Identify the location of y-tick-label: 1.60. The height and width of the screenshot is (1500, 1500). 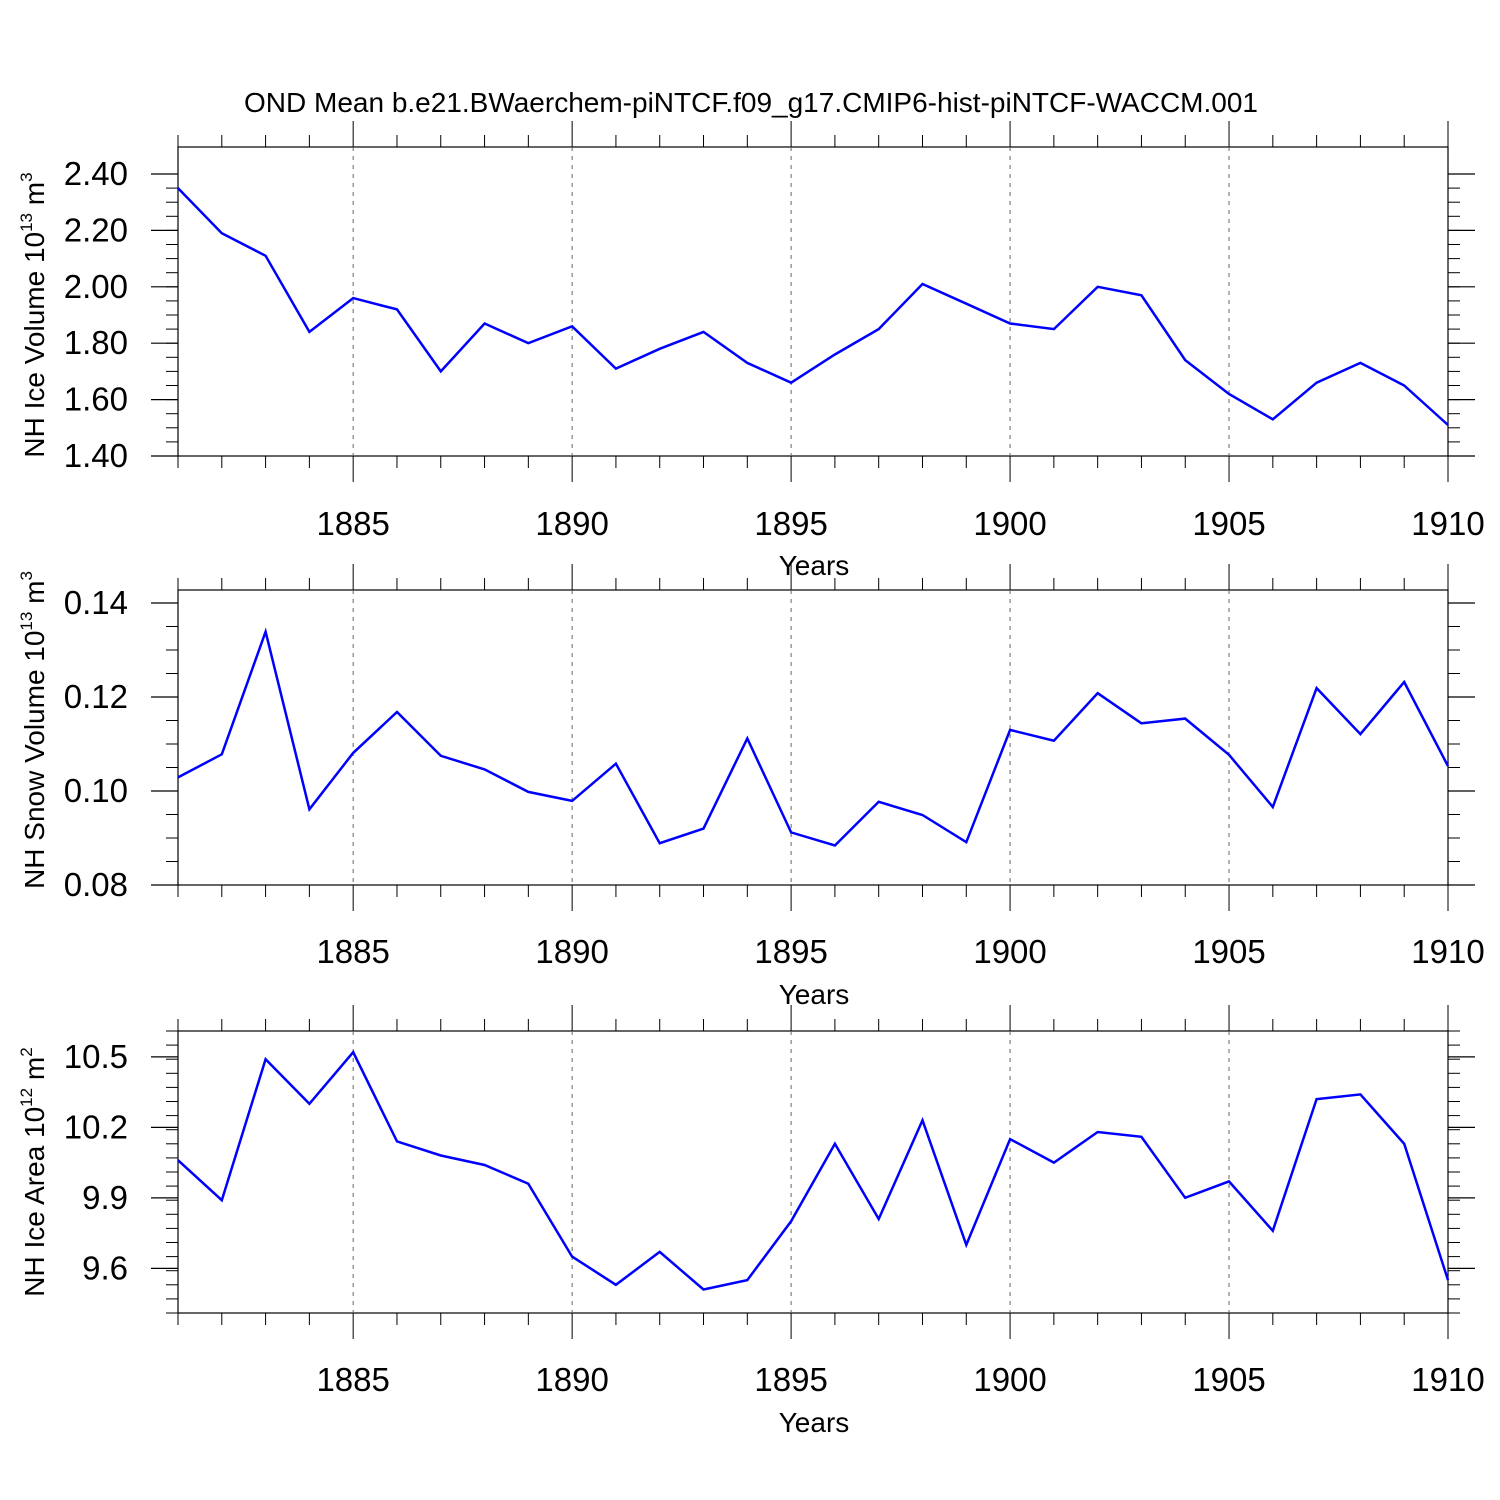
(96, 399).